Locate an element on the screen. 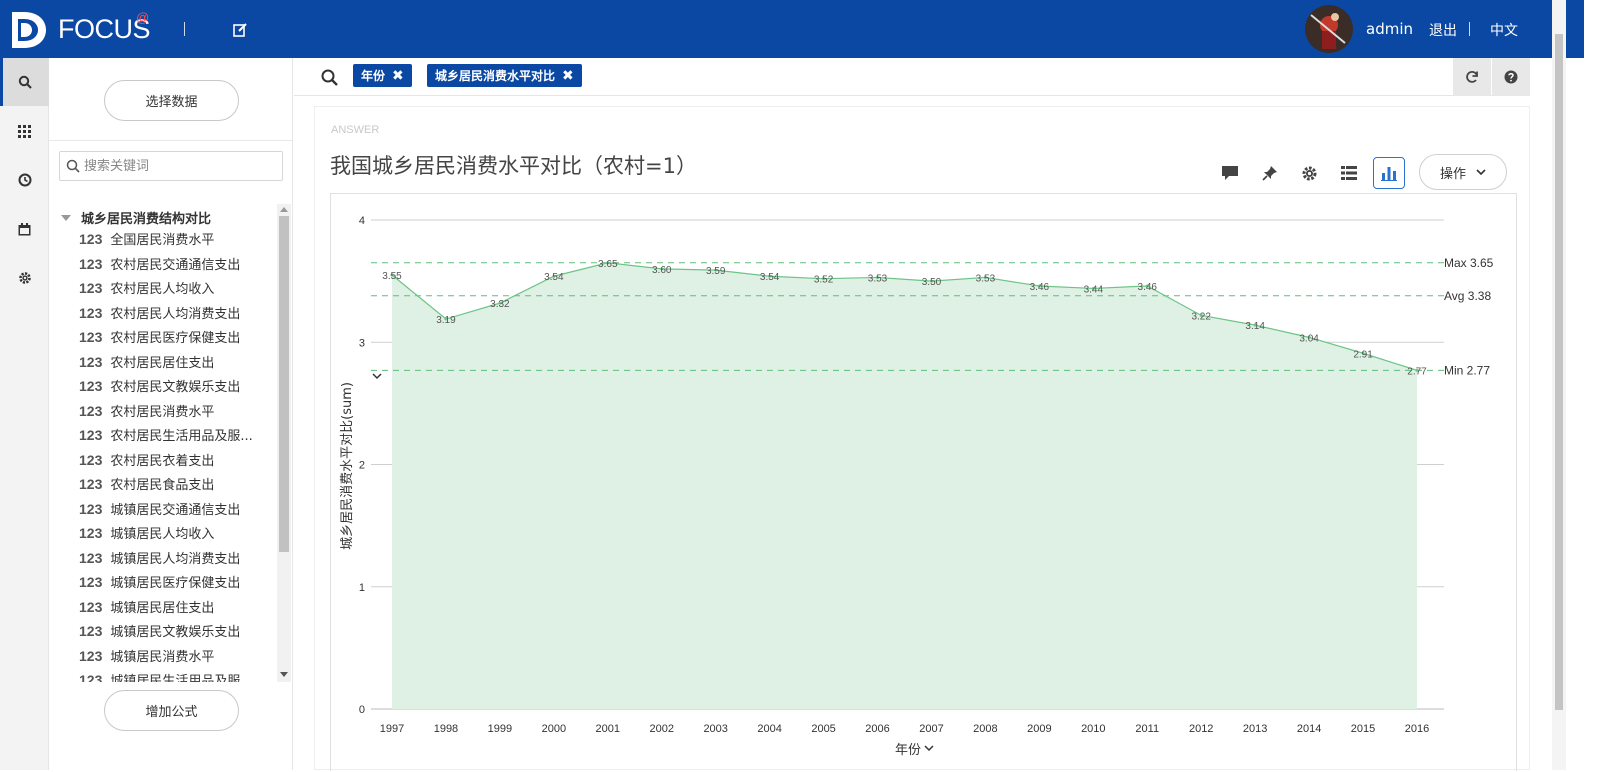 This screenshot has height=772, width=1600. field-label: 农村居民医疗保健支出 is located at coordinates (175, 338).